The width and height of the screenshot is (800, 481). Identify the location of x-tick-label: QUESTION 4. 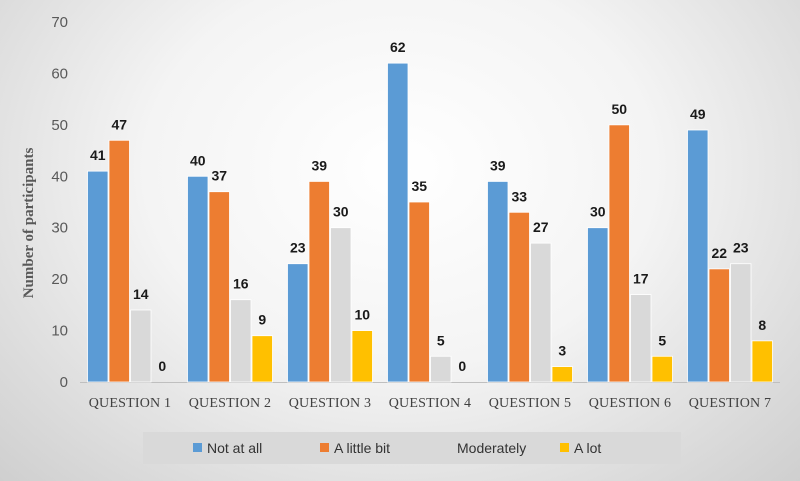
(430, 403).